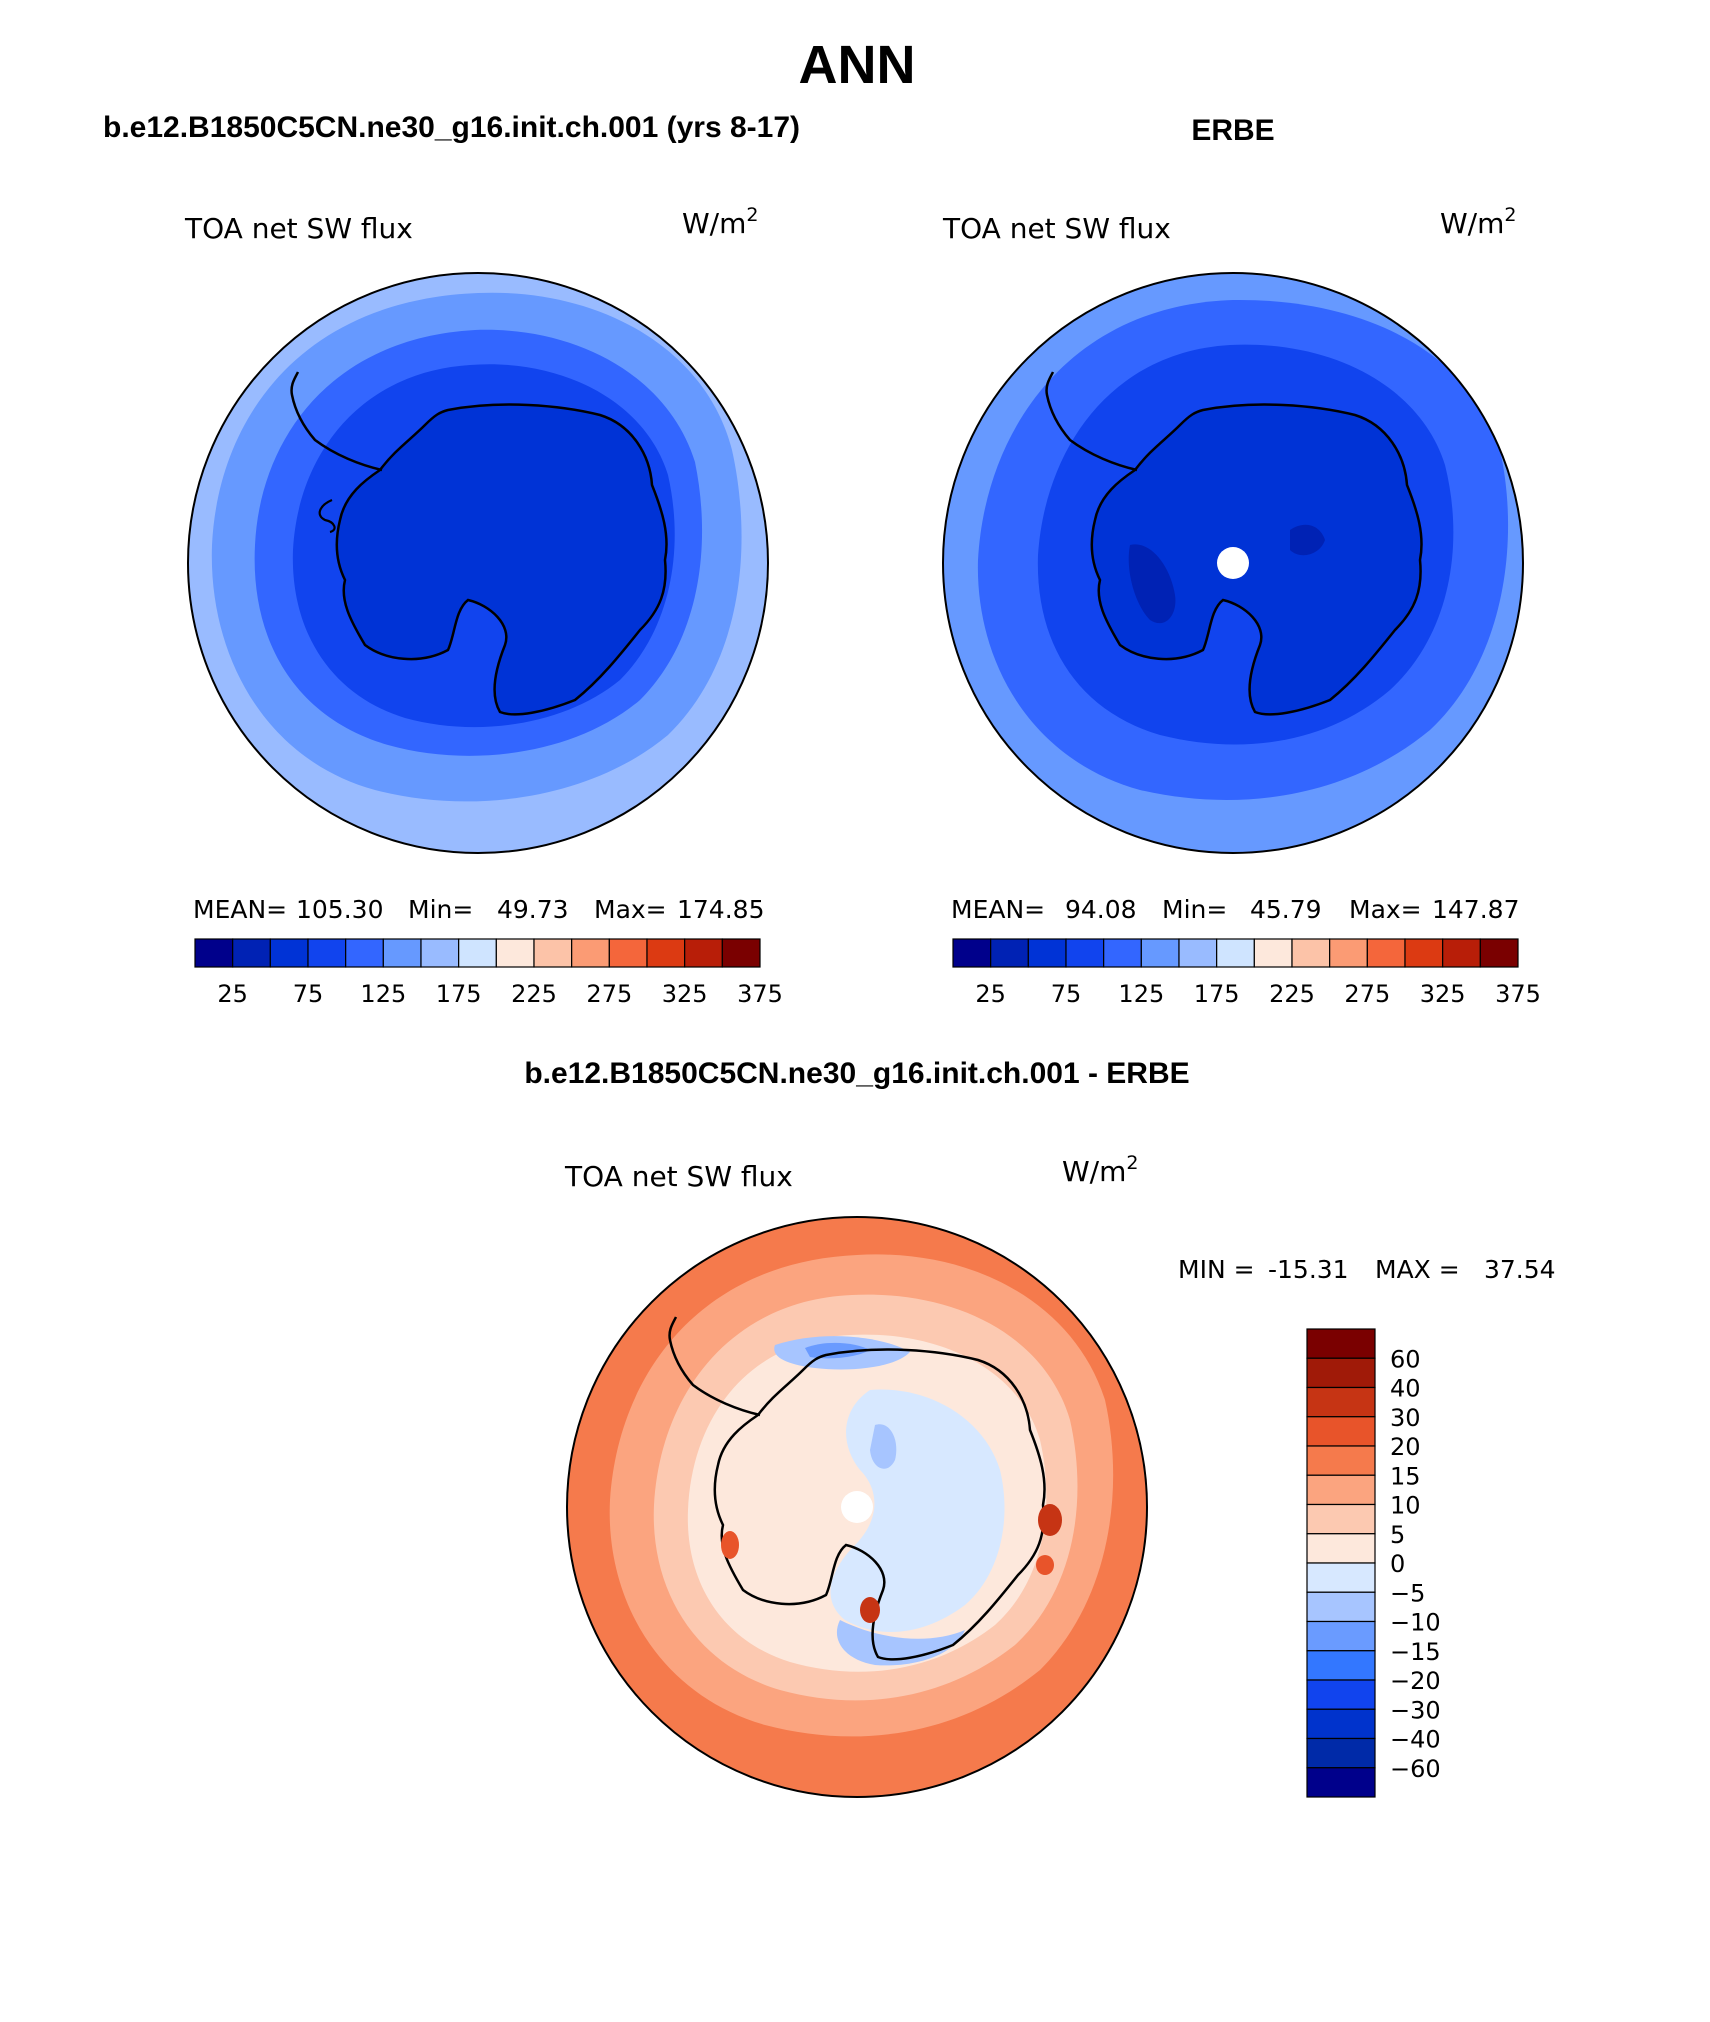 This screenshot has width=1710, height=2022. What do you see at coordinates (1415, 1740) in the screenshot?
I see `colorbar-tick-label: −40` at bounding box center [1415, 1740].